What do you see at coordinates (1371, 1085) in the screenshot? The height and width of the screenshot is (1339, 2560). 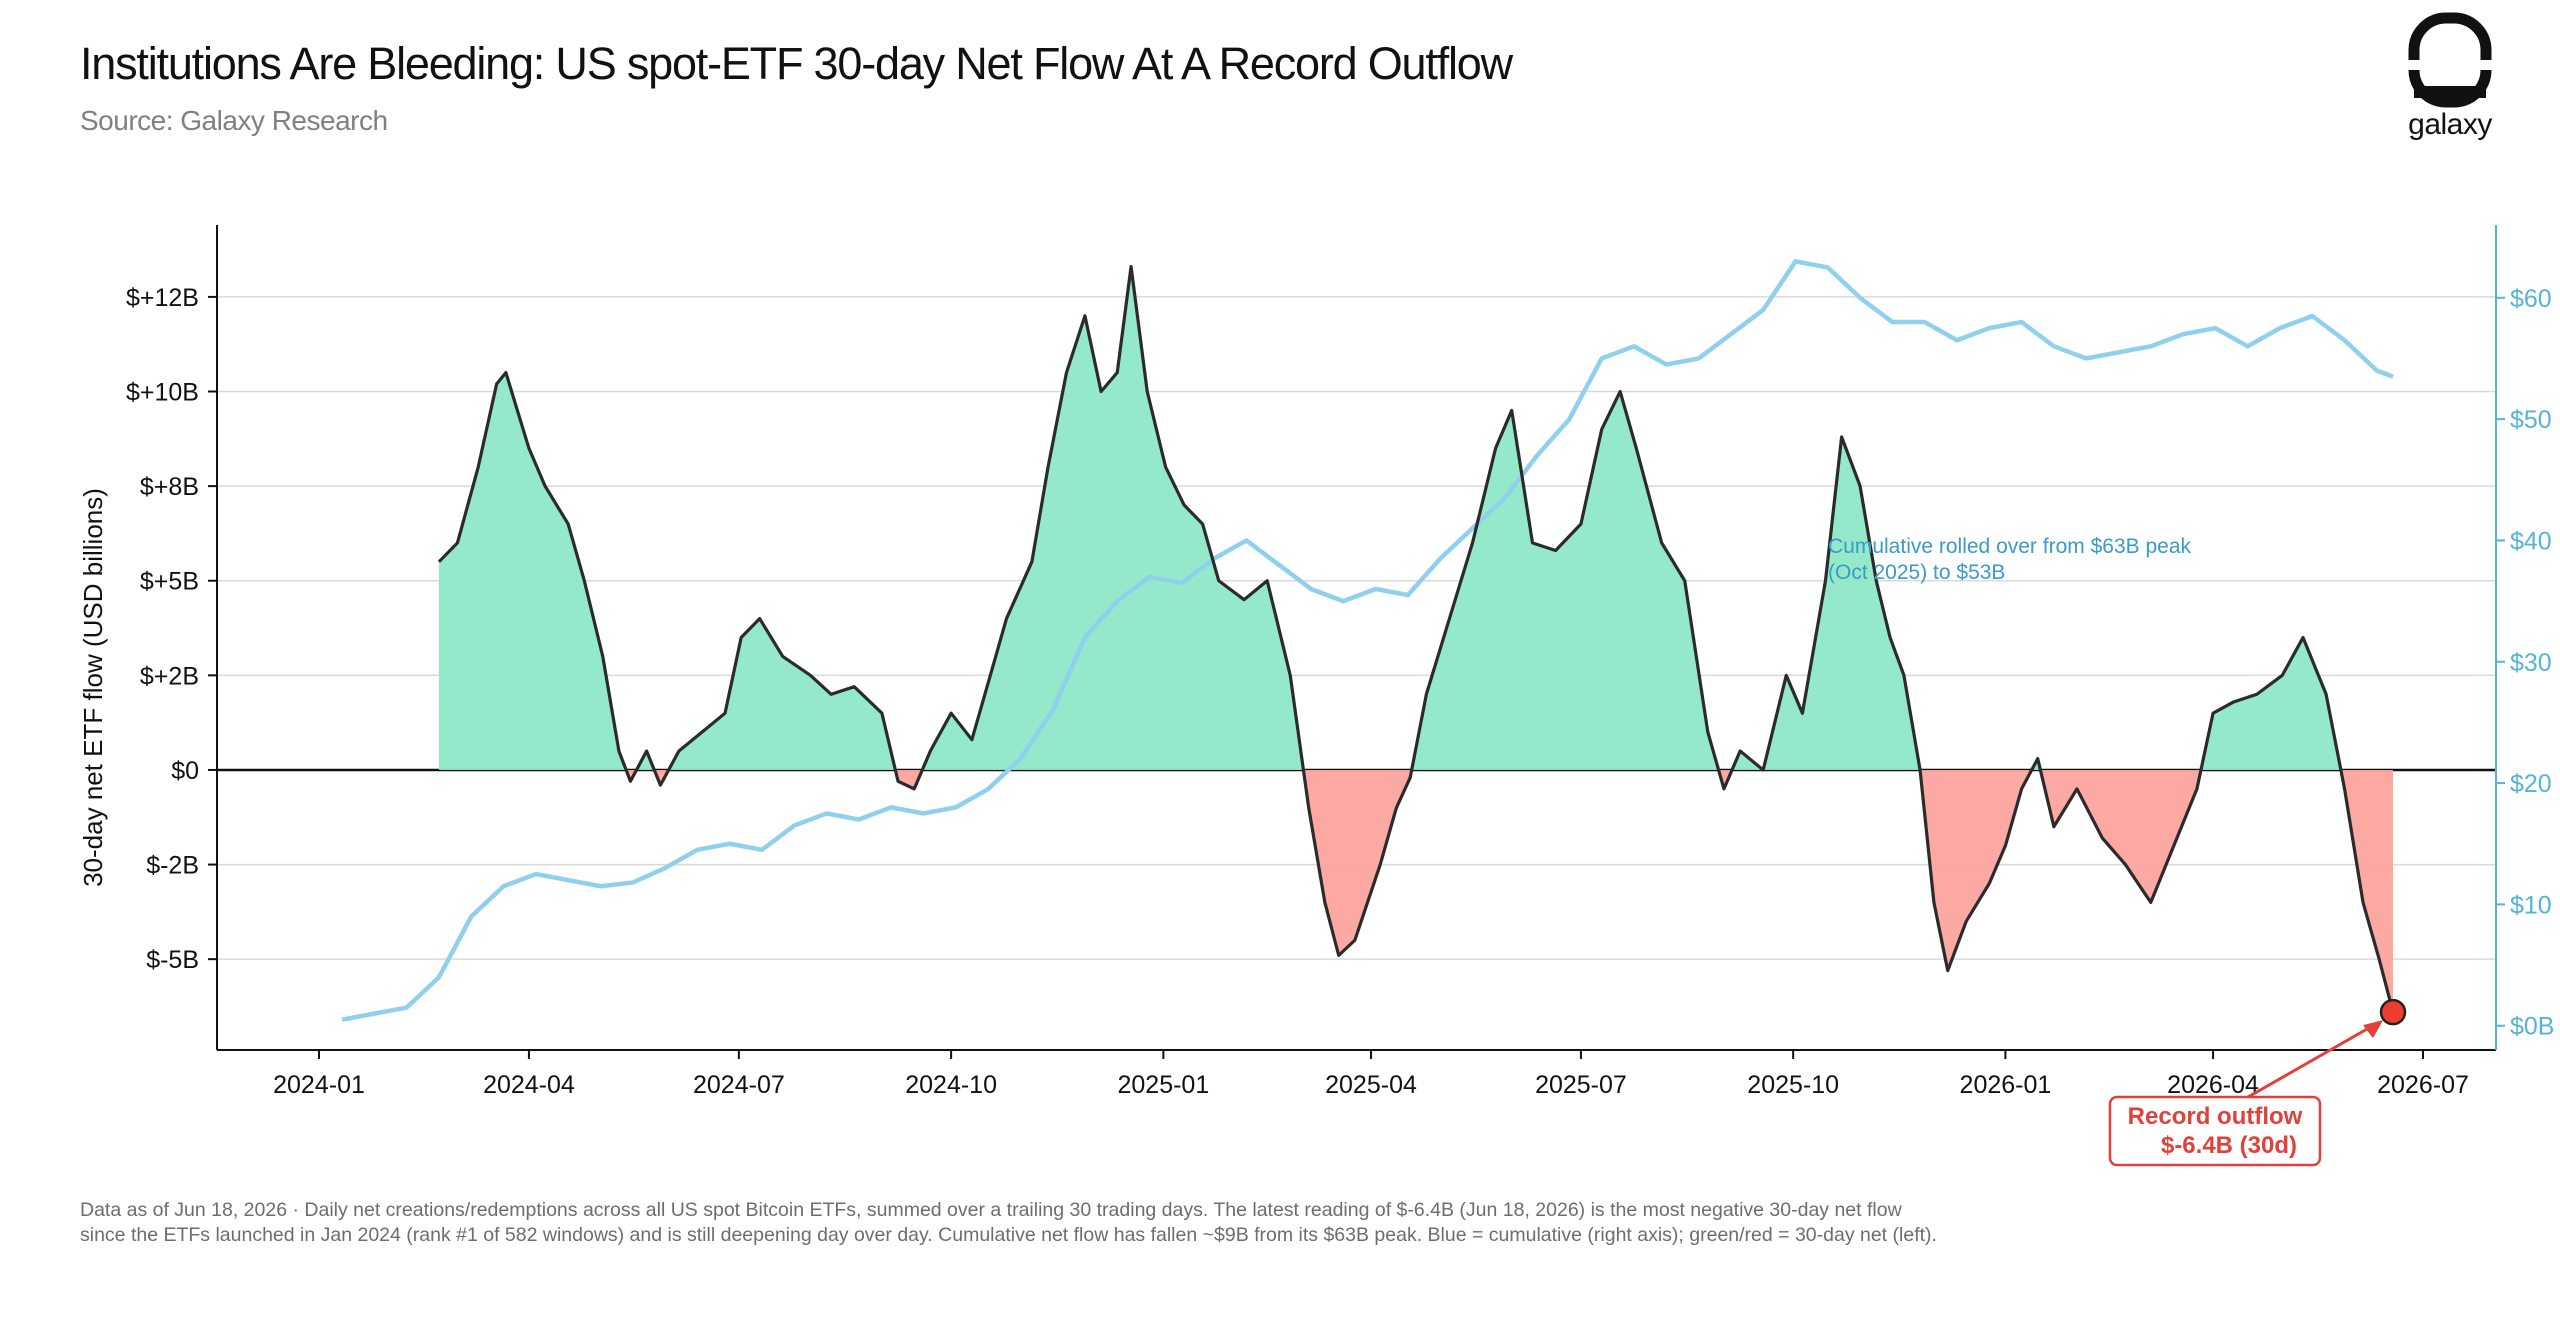 I see `x-tick-label: 2025-04` at bounding box center [1371, 1085].